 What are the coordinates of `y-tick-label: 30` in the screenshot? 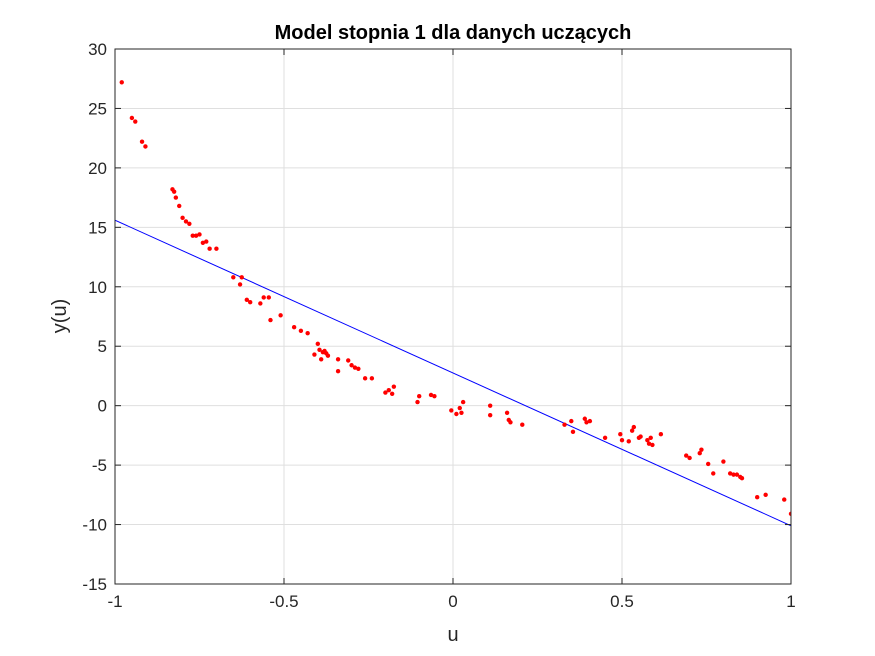 It's located at (97, 49).